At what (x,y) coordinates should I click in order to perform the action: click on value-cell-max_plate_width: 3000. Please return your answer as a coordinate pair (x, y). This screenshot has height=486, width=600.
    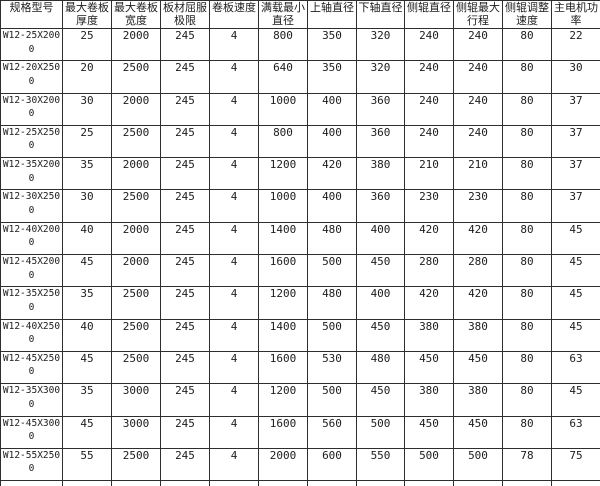
    Looking at the image, I should click on (136, 400).